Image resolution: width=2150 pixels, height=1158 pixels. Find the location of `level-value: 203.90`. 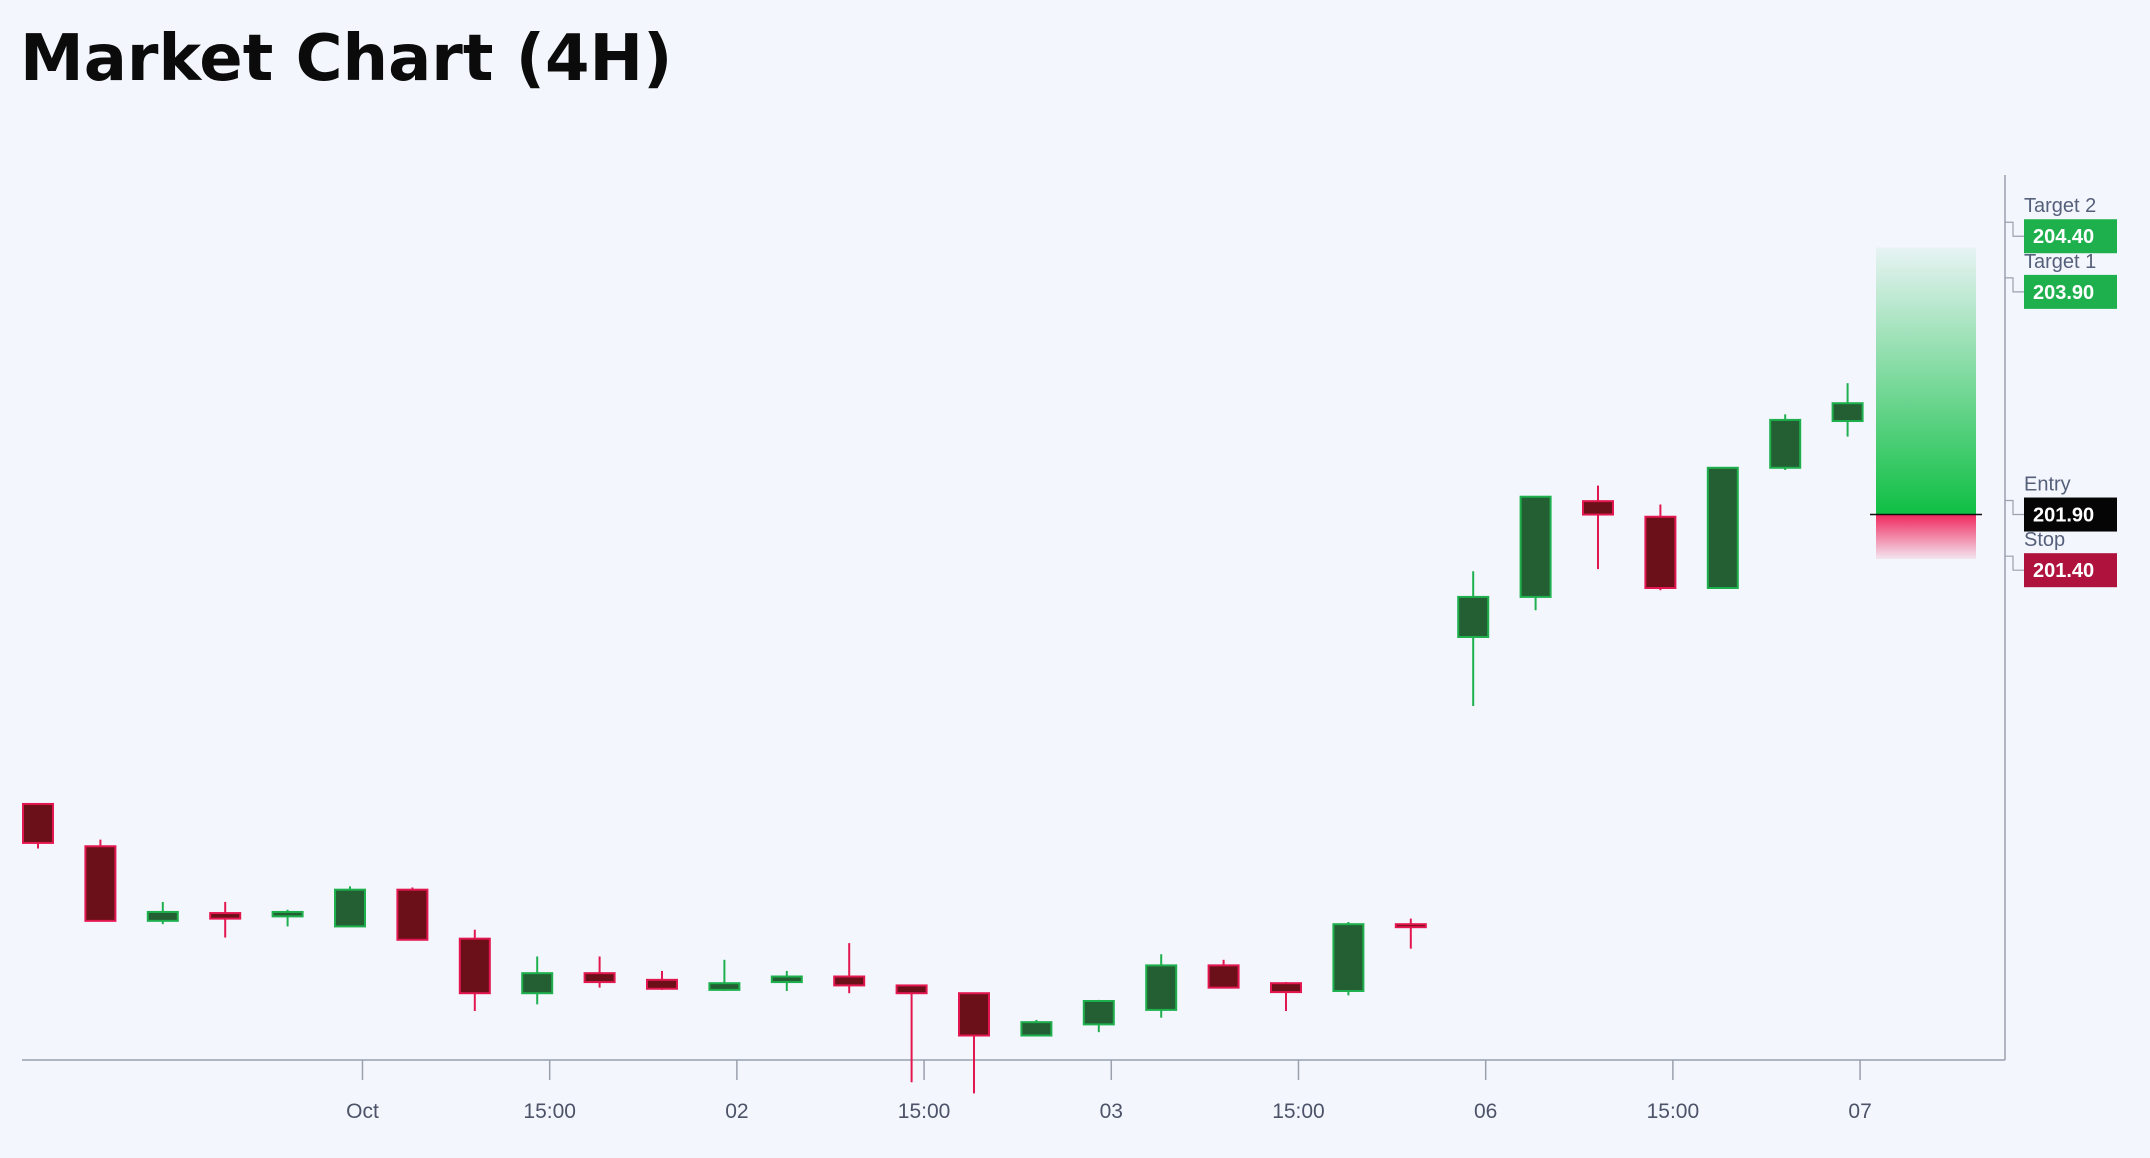

level-value: 203.90 is located at coordinates (2063, 293).